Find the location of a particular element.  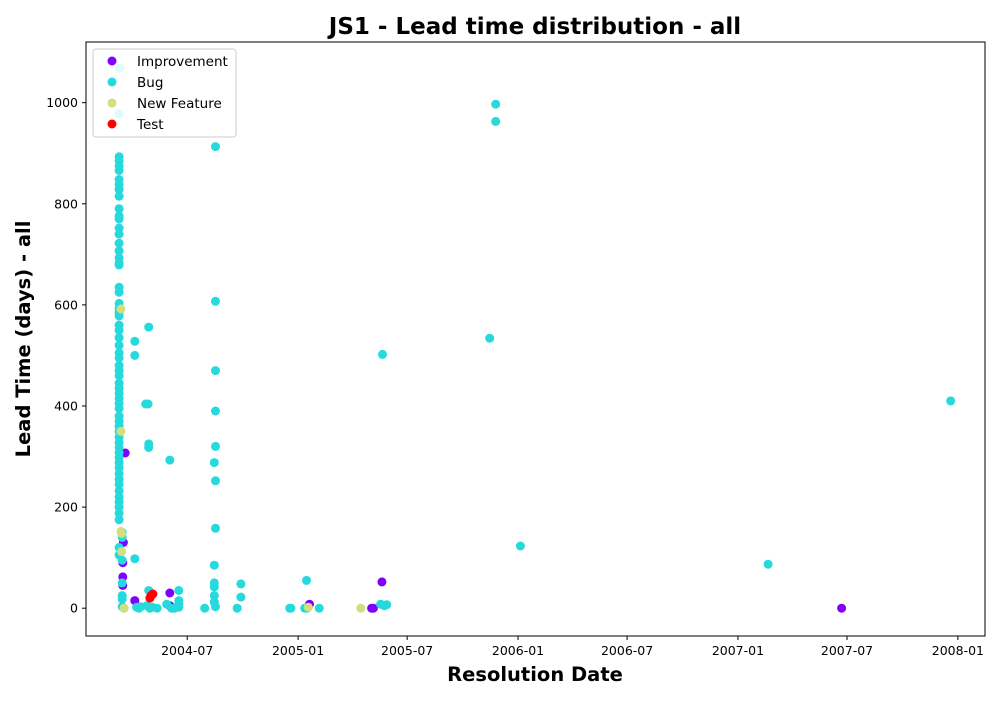

legend-label: Bug is located at coordinates (150, 83).